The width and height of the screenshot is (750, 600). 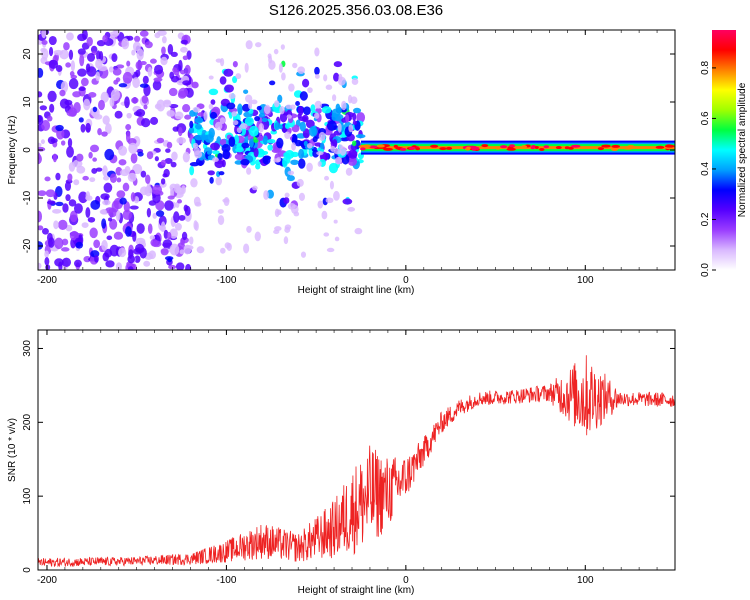 I want to click on snr-ylabel: SNR (10 * v/v), so click(x=12, y=450).